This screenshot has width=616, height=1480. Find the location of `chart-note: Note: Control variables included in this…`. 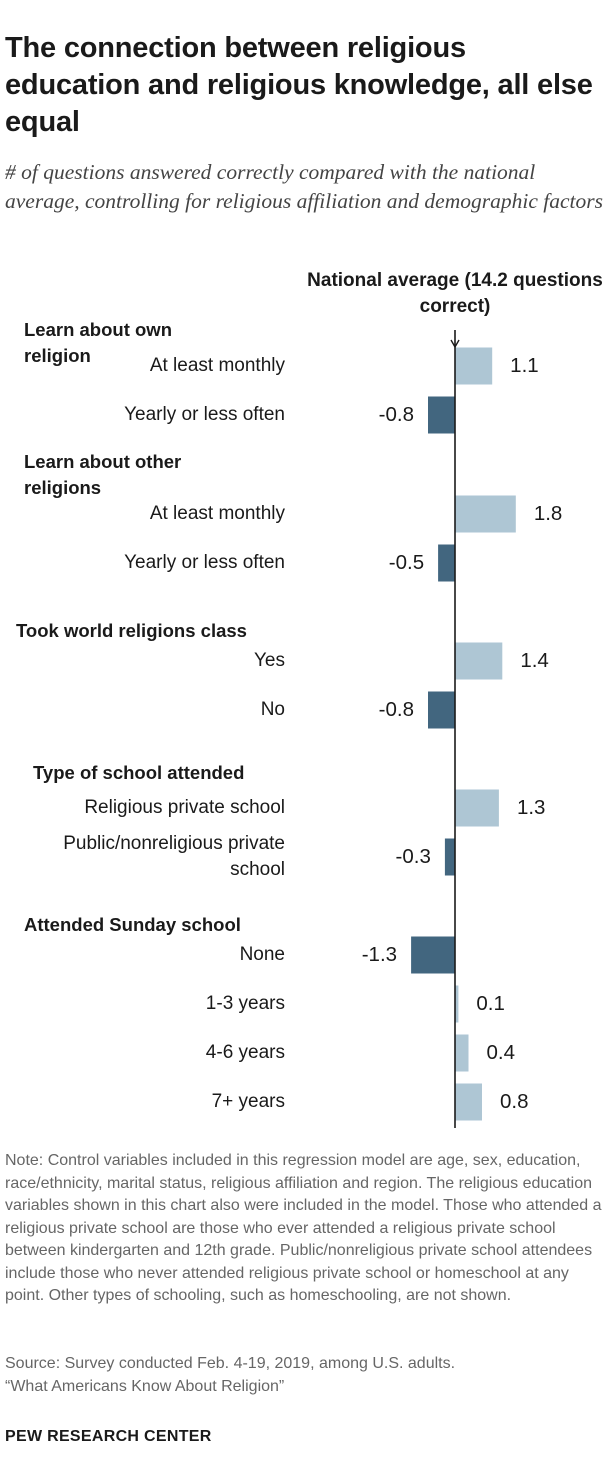

chart-note: Note: Control variables included in this… is located at coordinates (303, 1228).